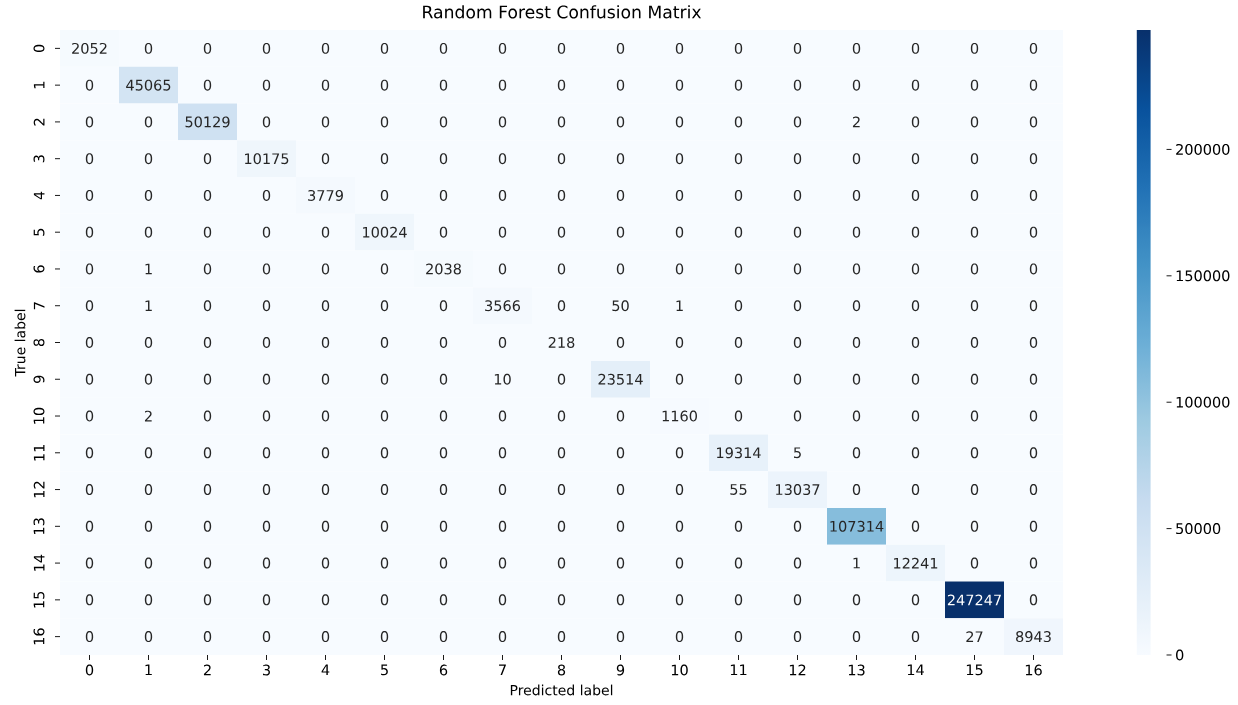 Image resolution: width=1238 pixels, height=705 pixels. I want to click on data-label: 1, so click(679, 306).